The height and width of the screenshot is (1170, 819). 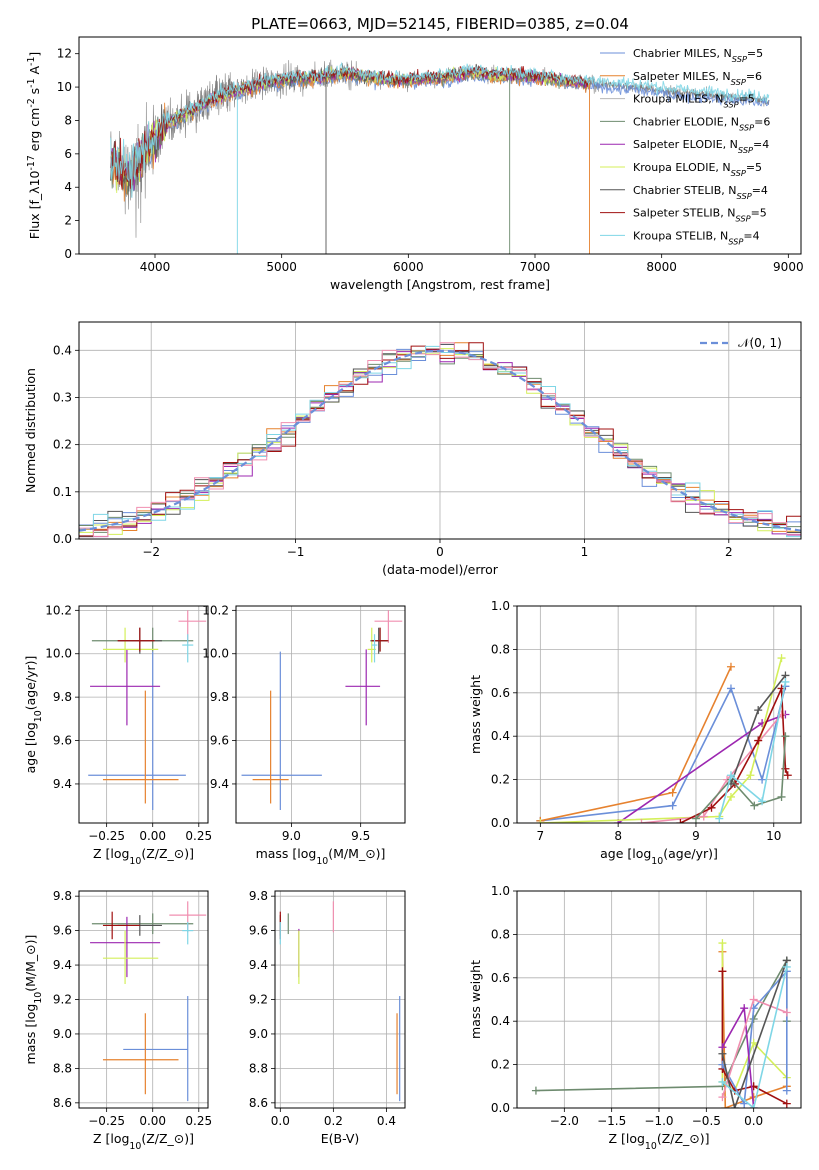 I want to click on x-tick-label: 9000, so click(x=788, y=267).